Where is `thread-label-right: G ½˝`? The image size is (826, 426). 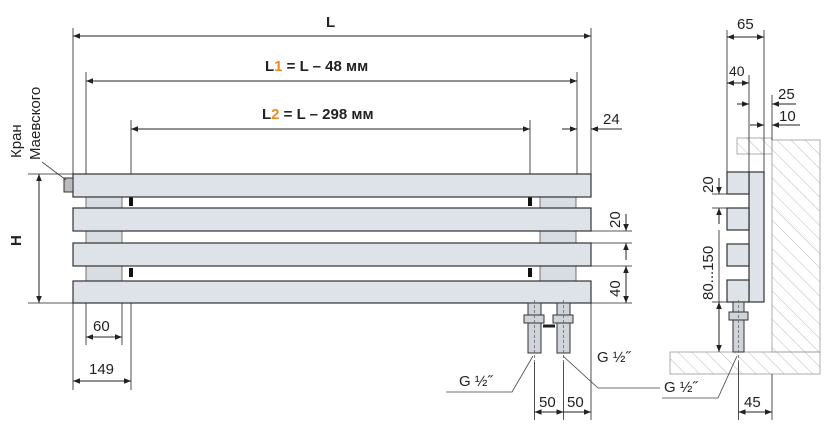 thread-label-right: G ½˝ is located at coordinates (614, 357).